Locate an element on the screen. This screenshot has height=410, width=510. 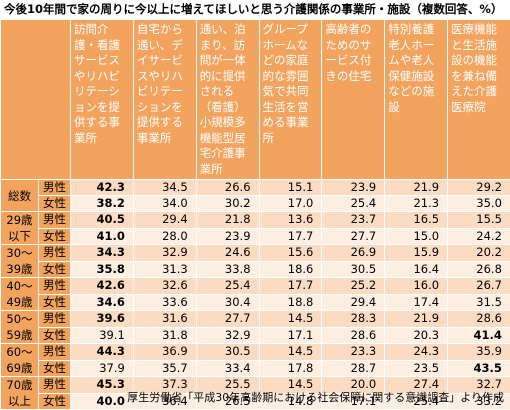
value-cell: 16.0 is located at coordinates (416, 286).